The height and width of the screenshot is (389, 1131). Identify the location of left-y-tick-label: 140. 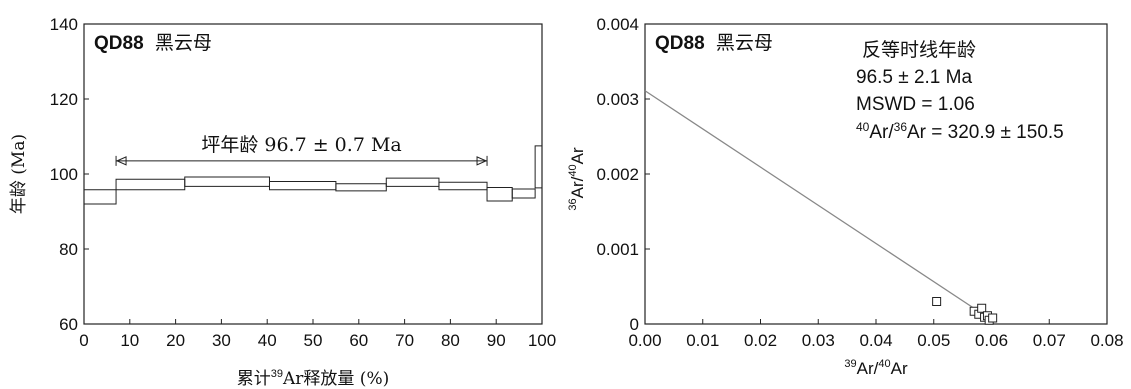
(64, 24).